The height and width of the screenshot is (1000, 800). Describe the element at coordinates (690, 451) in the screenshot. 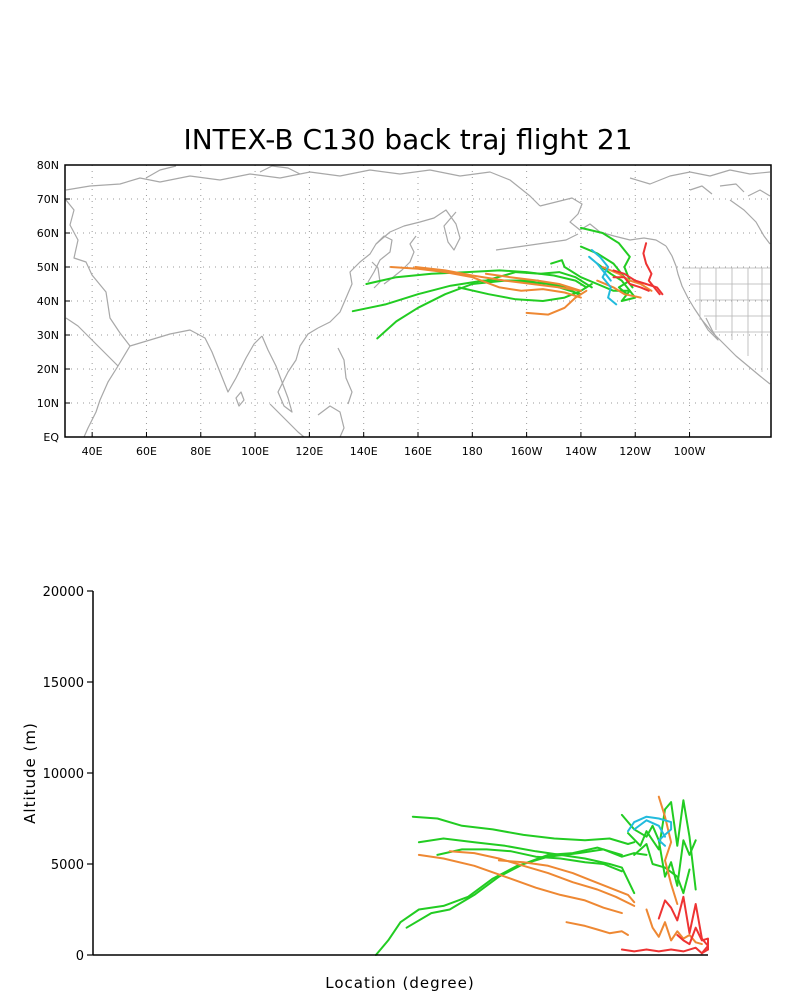

I see `tick-label-lon: 100W` at that location.